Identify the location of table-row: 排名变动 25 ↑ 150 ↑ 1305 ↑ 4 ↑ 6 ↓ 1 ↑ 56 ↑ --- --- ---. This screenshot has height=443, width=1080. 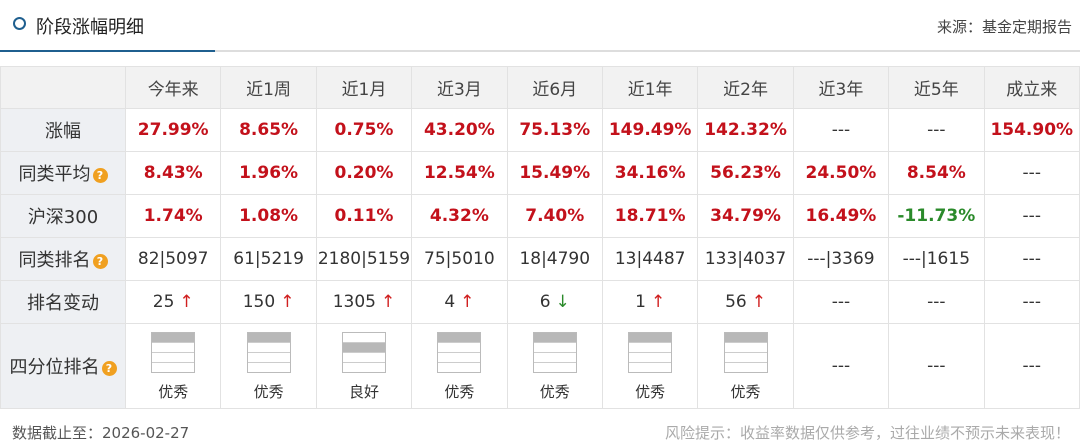
(540, 302).